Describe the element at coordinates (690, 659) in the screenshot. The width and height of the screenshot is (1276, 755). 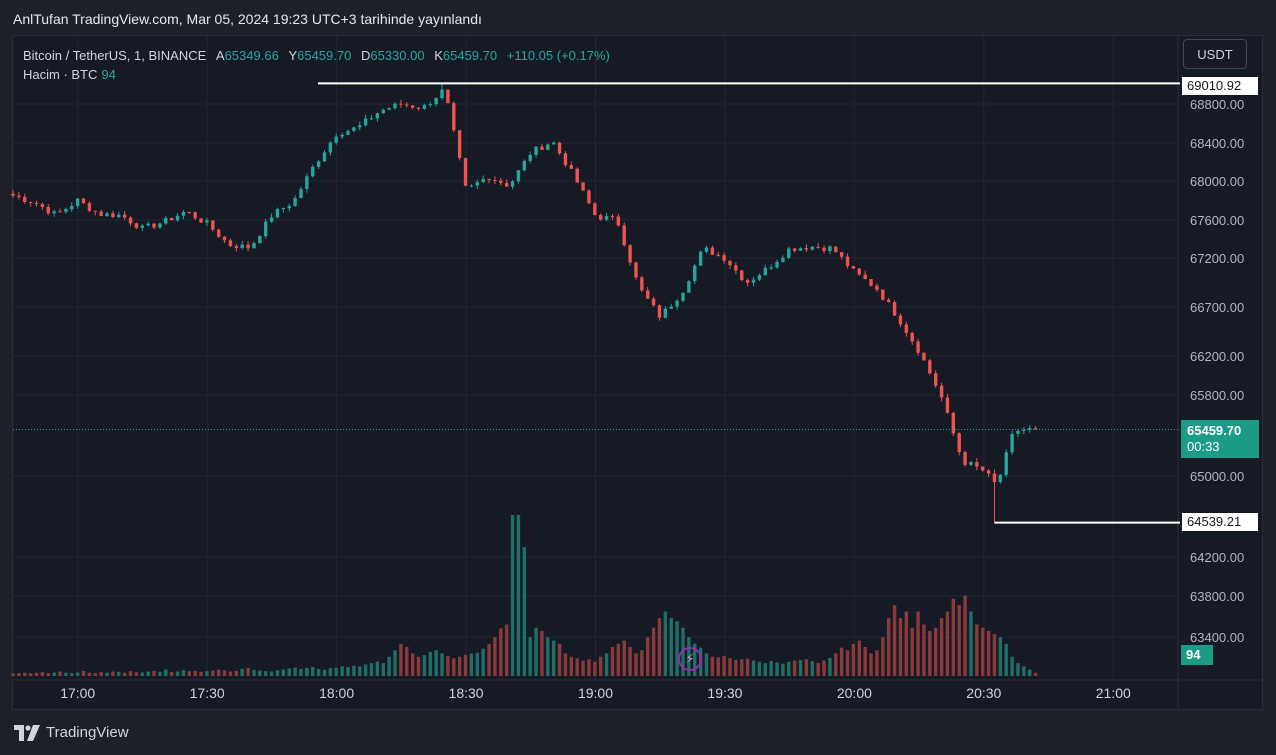
I see `lightning-icon: ⚡` at that location.